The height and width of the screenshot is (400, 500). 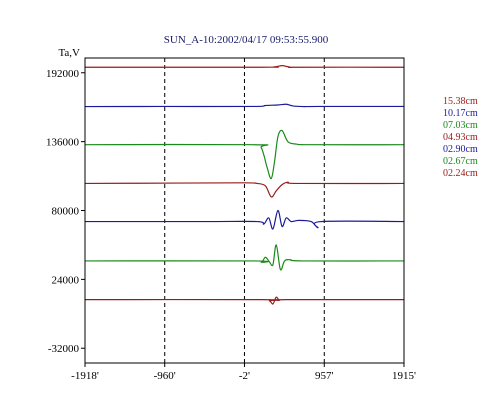 I want to click on y-tick-label-0: 192000, so click(x=63, y=74).